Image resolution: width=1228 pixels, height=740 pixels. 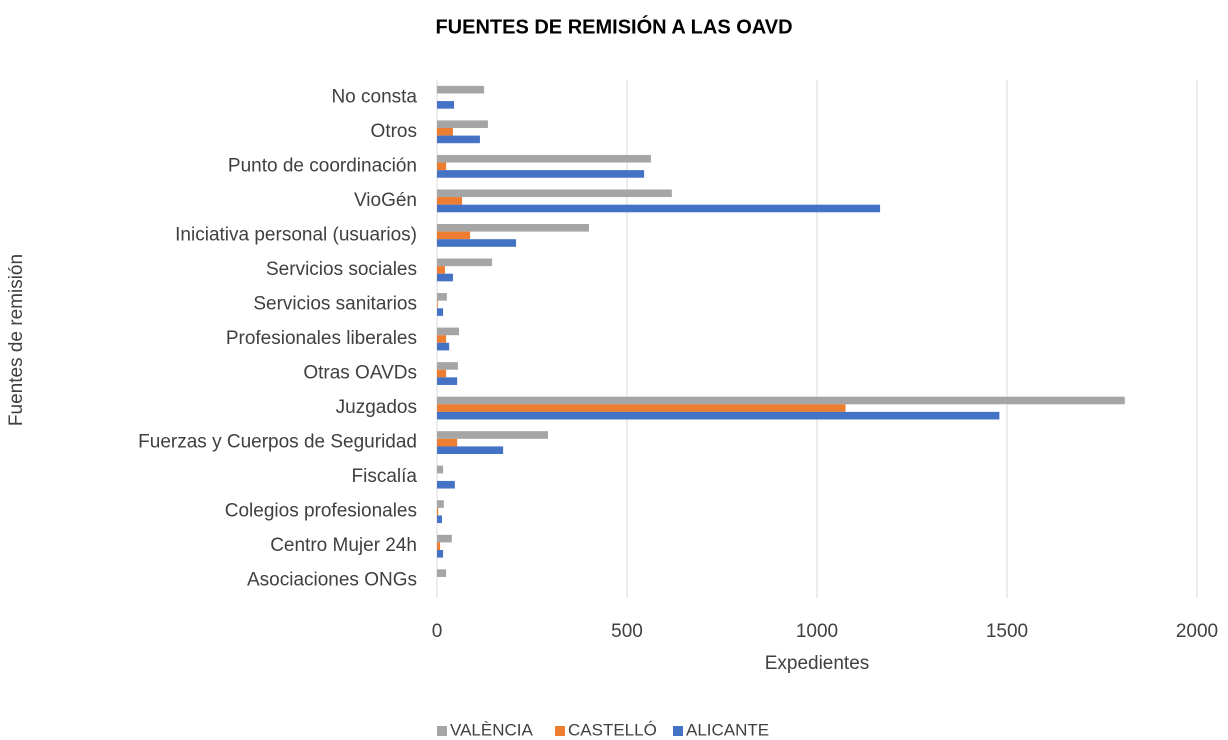 What do you see at coordinates (1007, 631) in the screenshot?
I see `x-tick-label: 1500` at bounding box center [1007, 631].